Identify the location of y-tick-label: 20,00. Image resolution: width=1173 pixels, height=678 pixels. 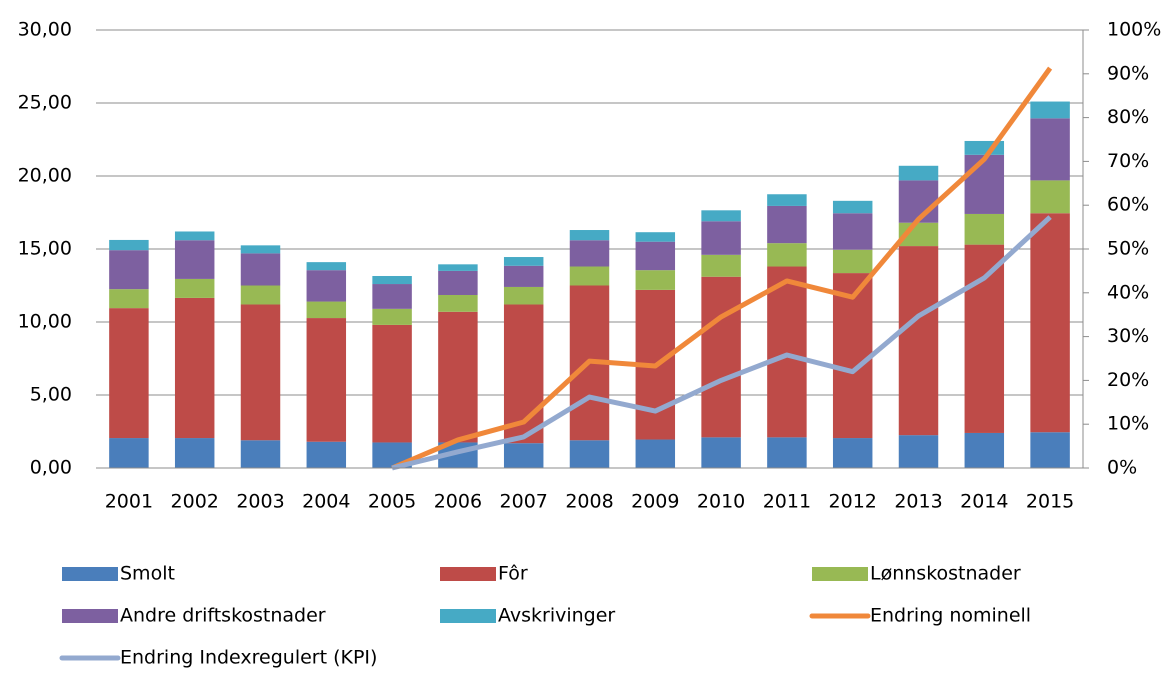
(45, 176).